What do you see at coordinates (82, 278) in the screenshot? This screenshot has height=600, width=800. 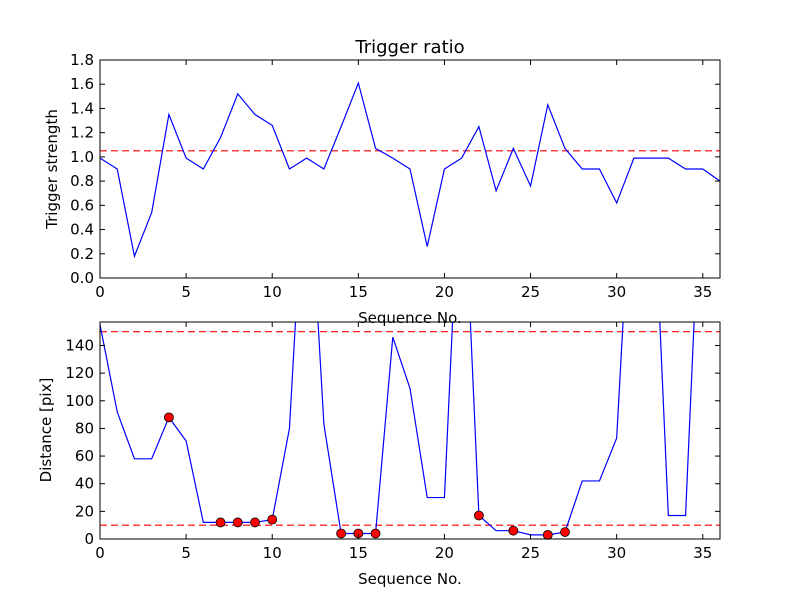 I see `y-tick-label: 0.0` at bounding box center [82, 278].